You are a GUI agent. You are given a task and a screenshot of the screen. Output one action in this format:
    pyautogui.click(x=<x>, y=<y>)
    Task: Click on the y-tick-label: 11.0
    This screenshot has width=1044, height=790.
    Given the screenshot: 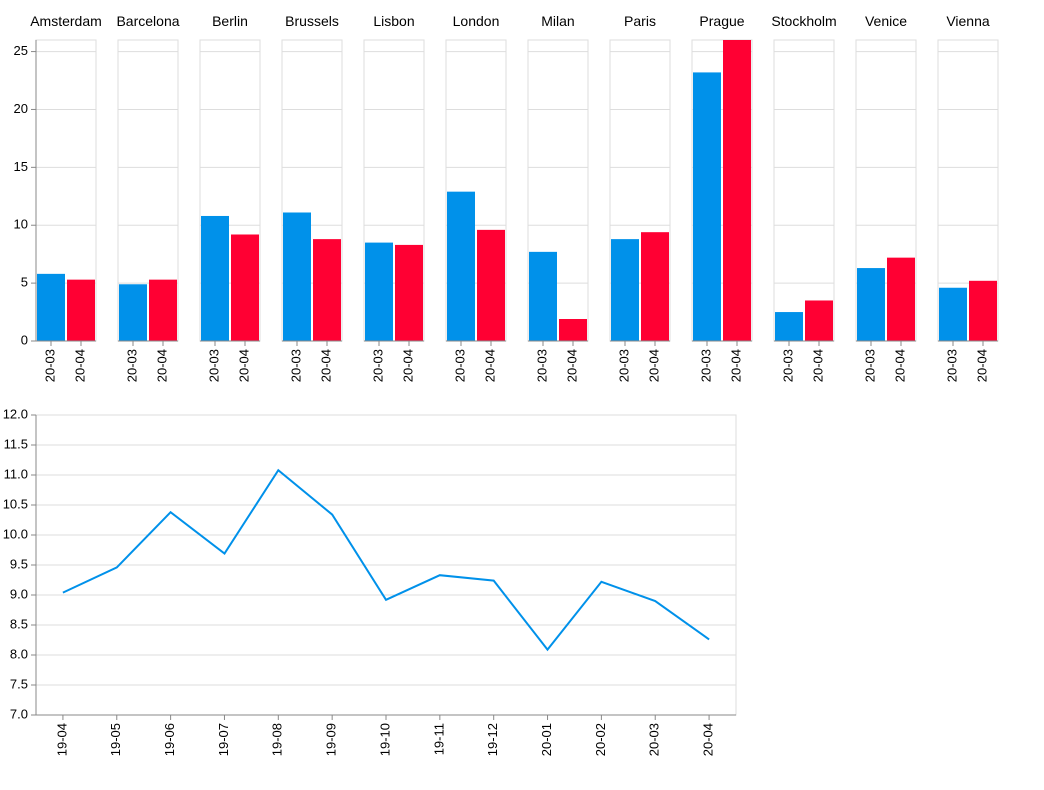 What is the action you would take?
    pyautogui.click(x=16, y=473)
    